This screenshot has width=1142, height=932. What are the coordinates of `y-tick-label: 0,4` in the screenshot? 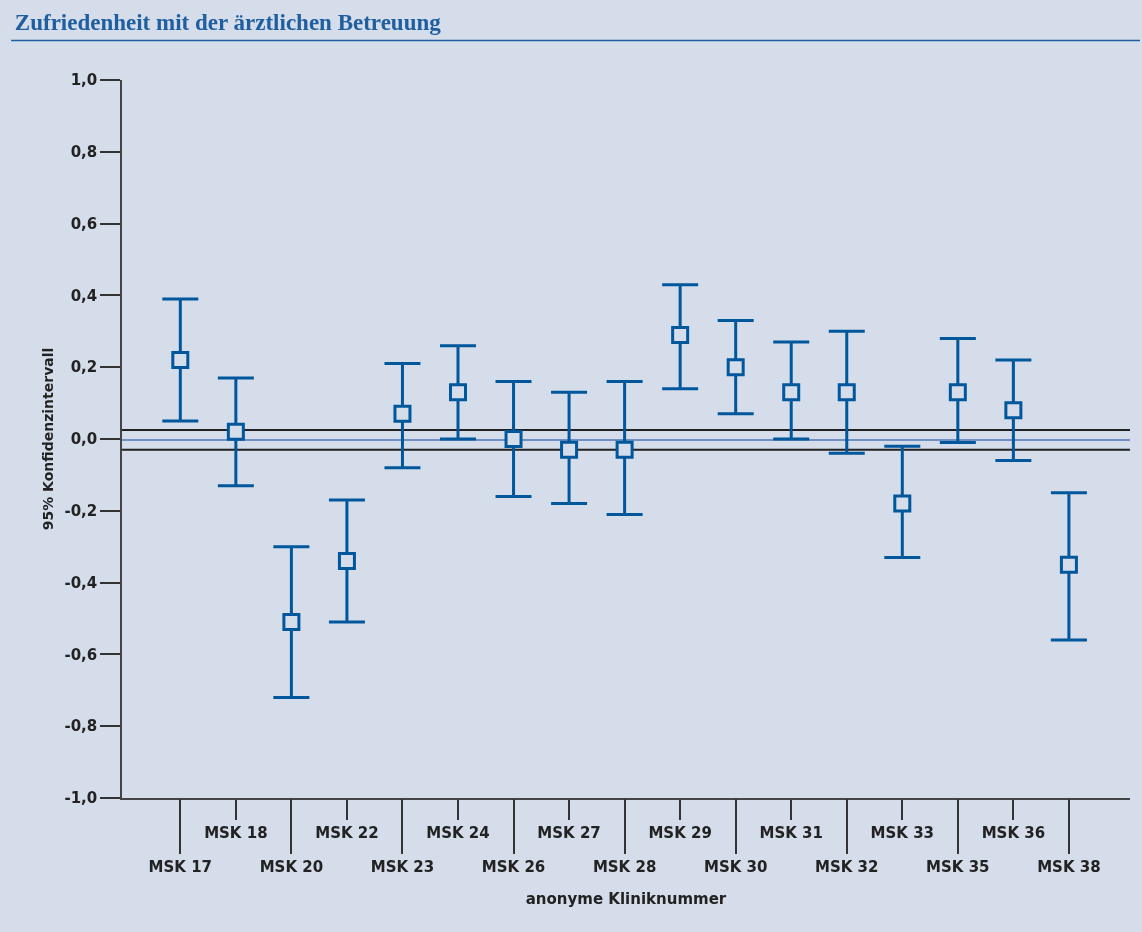 It's located at (84, 295).